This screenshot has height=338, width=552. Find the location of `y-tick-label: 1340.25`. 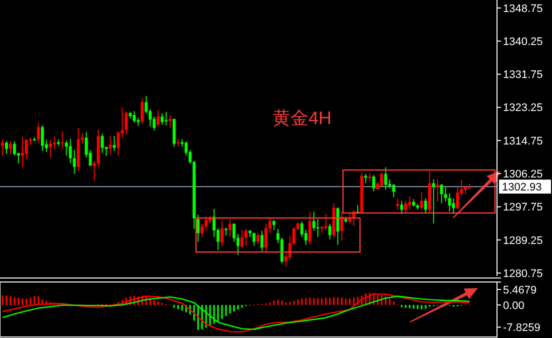

y-tick-label: 1340.25 is located at coordinates (523, 42).